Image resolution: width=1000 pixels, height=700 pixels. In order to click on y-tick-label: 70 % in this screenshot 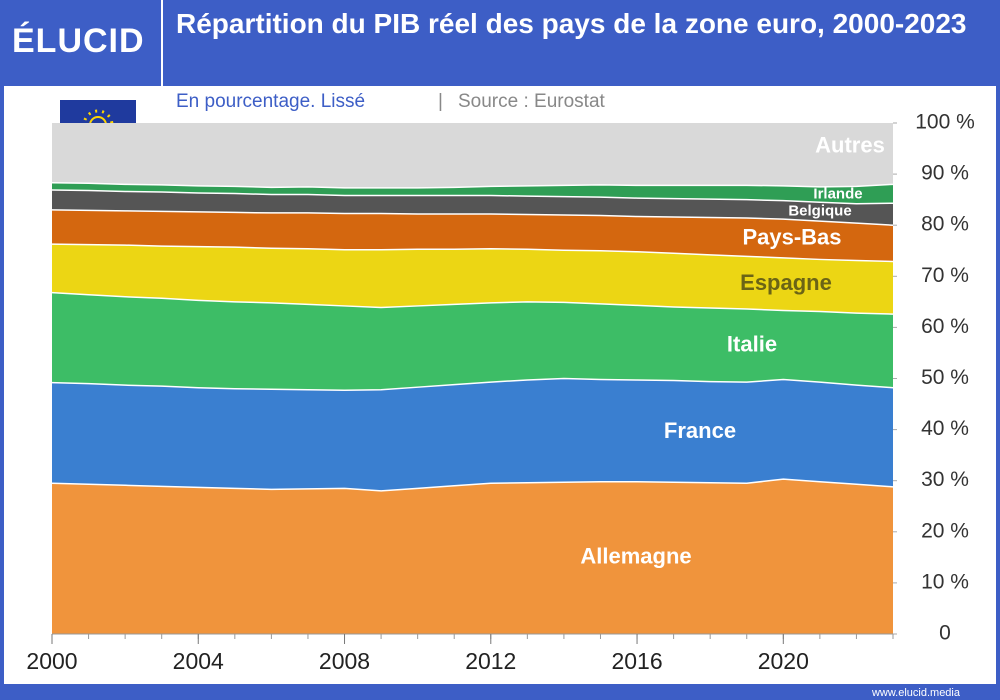, I will do `click(945, 275)`.